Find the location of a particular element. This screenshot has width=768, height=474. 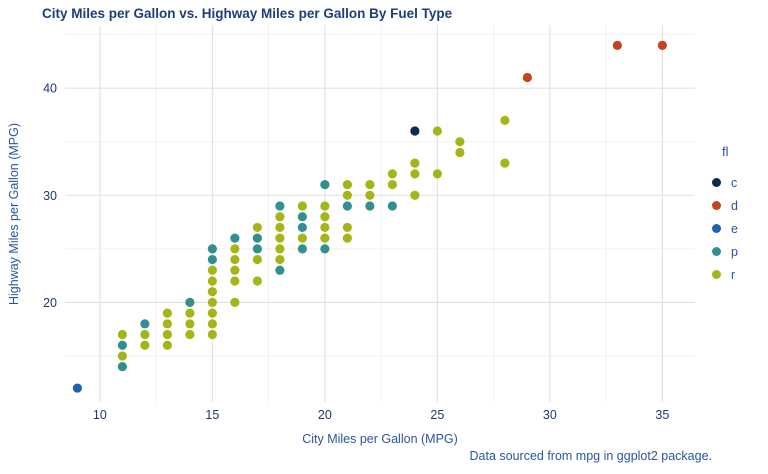

y-axis-tick-label: 30 is located at coordinates (50, 196).